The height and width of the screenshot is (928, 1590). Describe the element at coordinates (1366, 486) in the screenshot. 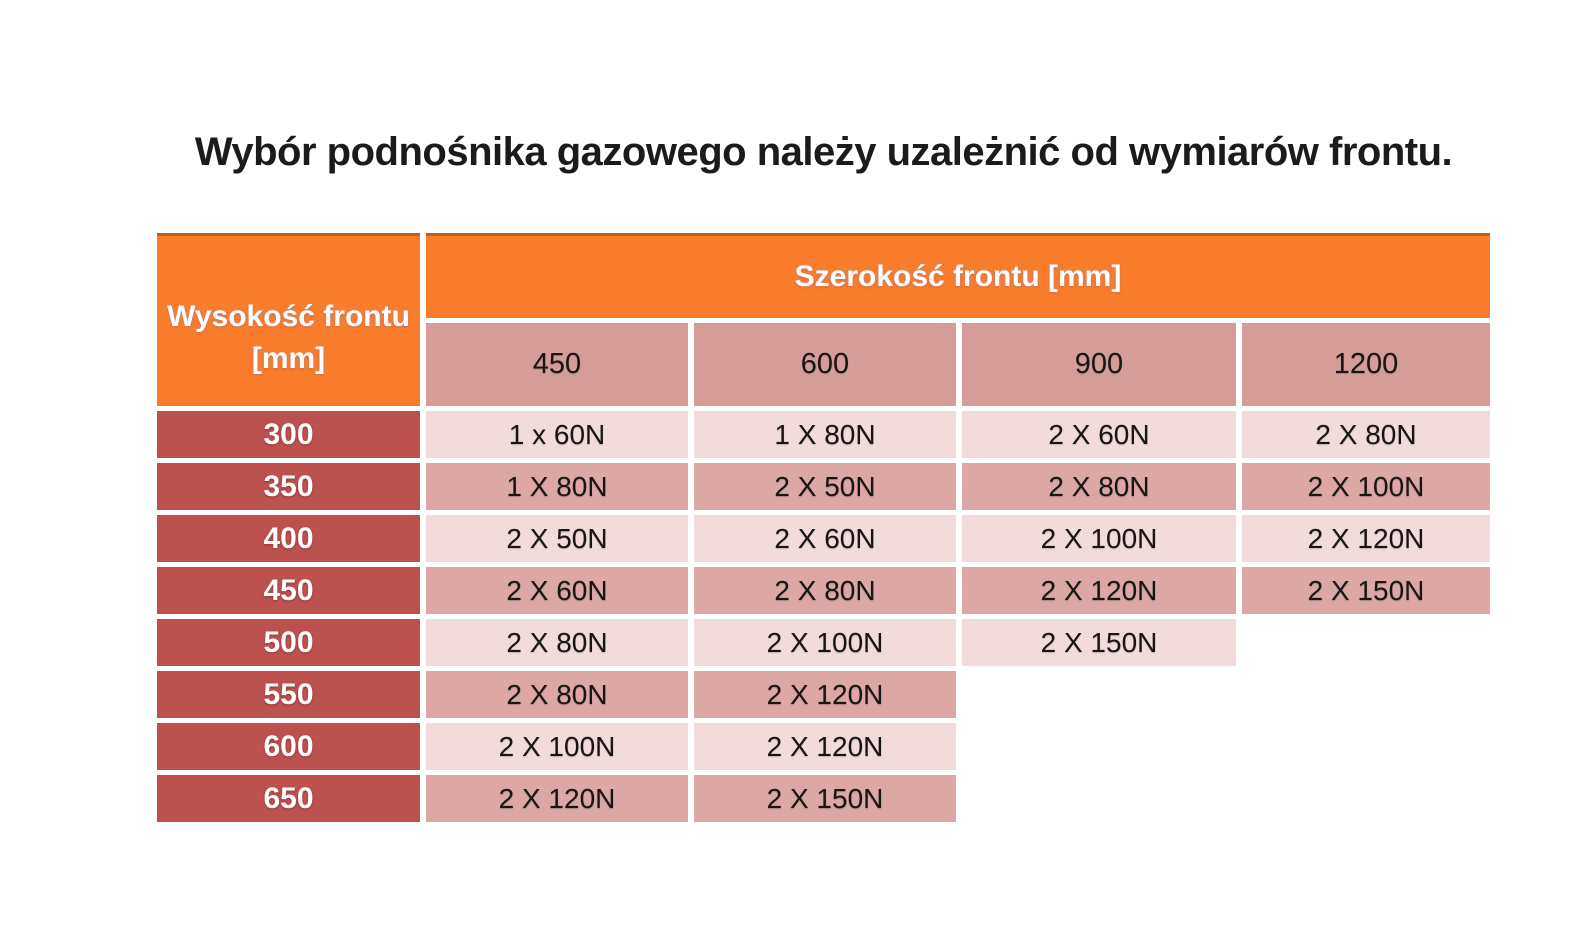

I see `cell-h350-w1200: 2 X 100N` at that location.